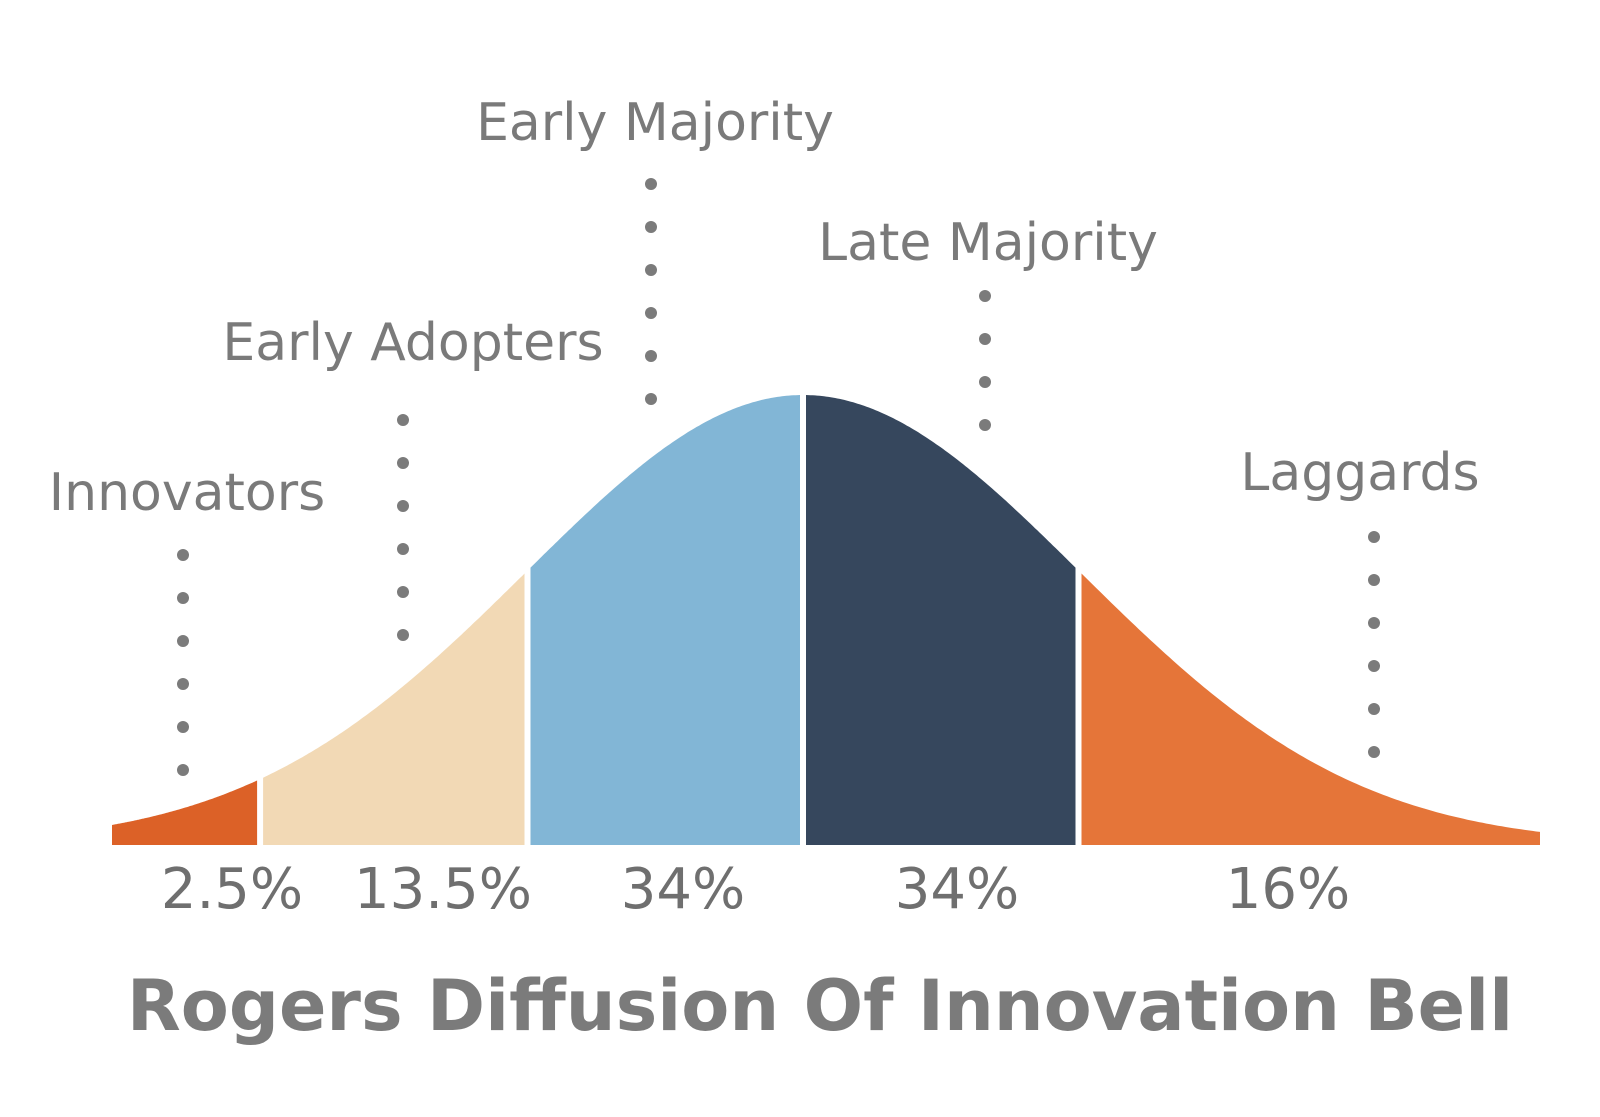  I want to click on percent-label-early-majority: 34%, so click(683, 889).